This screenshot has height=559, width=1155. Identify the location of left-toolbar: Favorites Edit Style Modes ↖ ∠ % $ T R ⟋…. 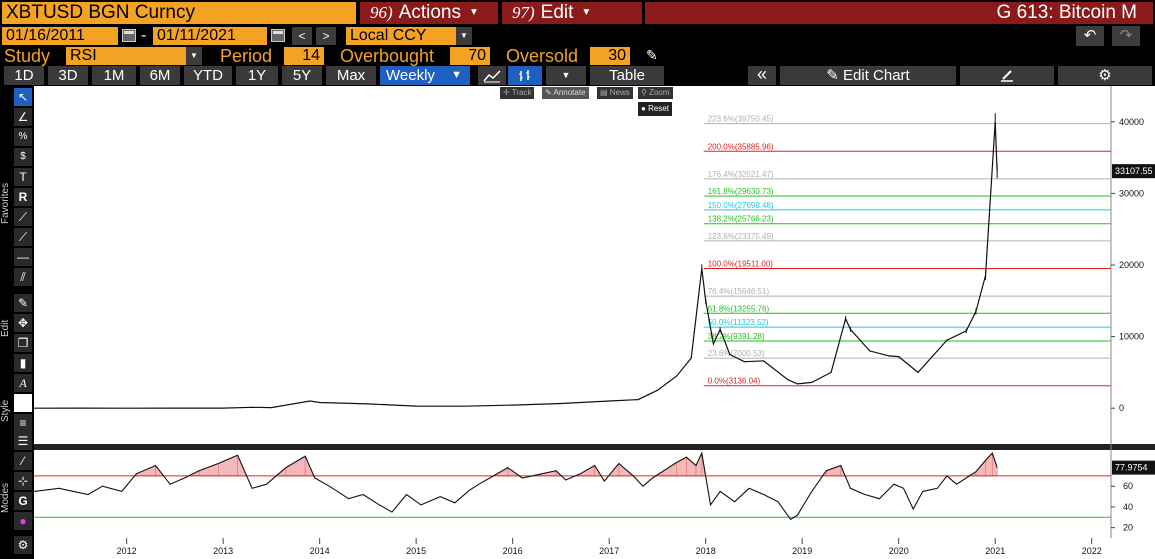
(17, 322).